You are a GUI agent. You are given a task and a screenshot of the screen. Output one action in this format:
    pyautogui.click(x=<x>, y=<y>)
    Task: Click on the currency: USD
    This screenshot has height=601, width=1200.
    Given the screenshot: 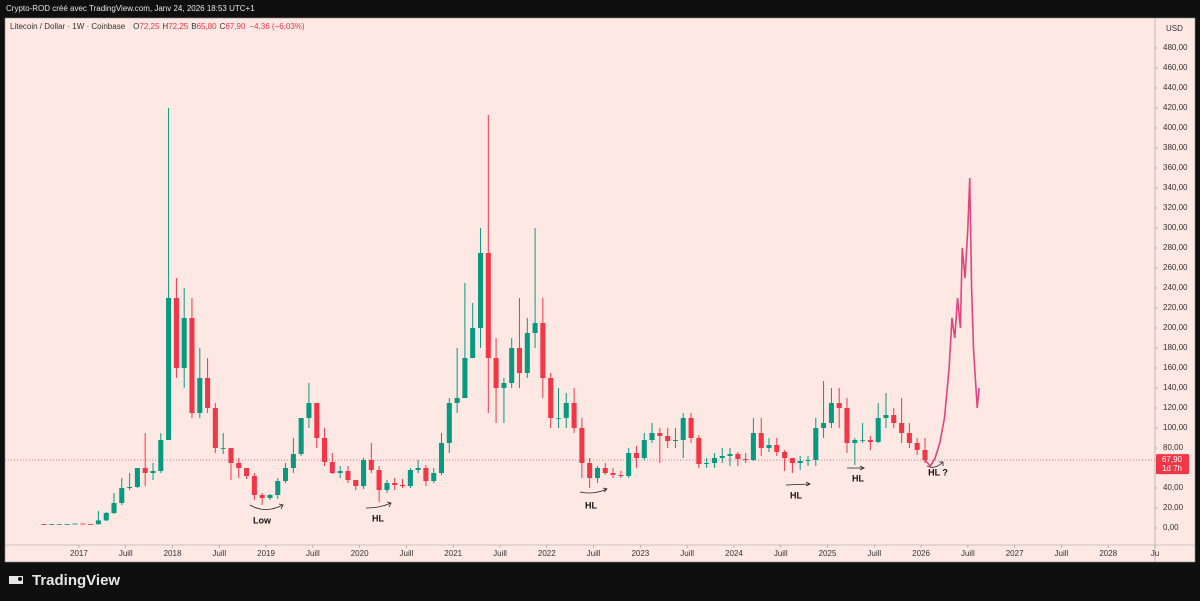 What is the action you would take?
    pyautogui.click(x=1174, y=28)
    